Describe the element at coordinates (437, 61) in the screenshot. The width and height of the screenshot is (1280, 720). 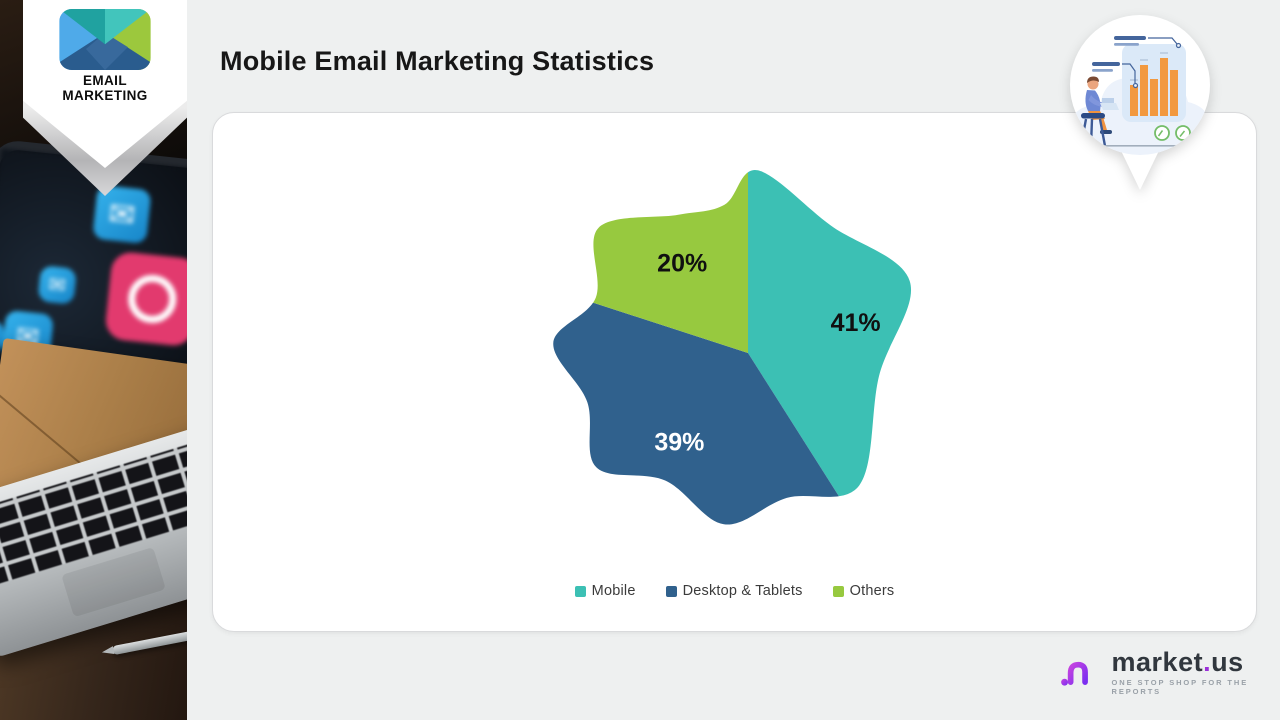
I see `page-title: Mobile Email Marketing Statistics` at that location.